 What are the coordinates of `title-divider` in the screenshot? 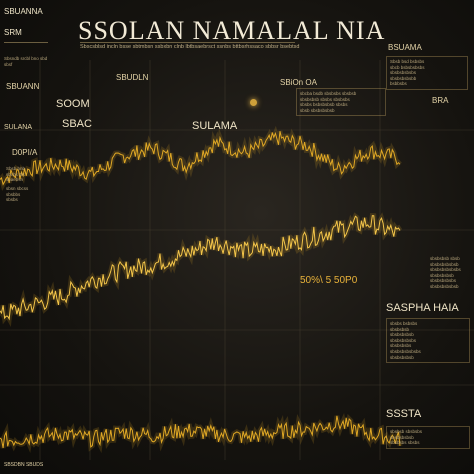 It's located at (187, 42).